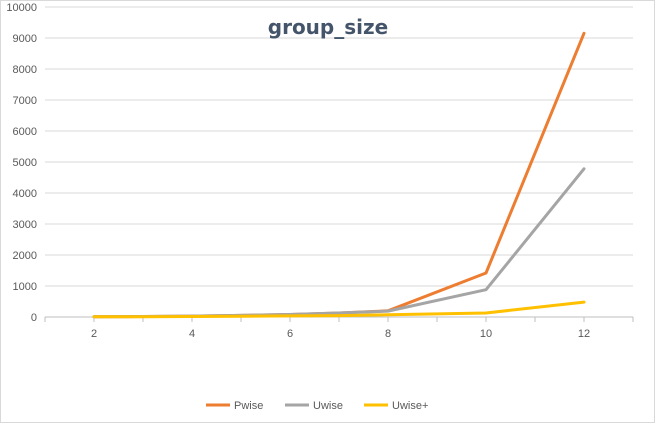 This screenshot has width=655, height=424. What do you see at coordinates (328, 27) in the screenshot?
I see `chart-title: group_size` at bounding box center [328, 27].